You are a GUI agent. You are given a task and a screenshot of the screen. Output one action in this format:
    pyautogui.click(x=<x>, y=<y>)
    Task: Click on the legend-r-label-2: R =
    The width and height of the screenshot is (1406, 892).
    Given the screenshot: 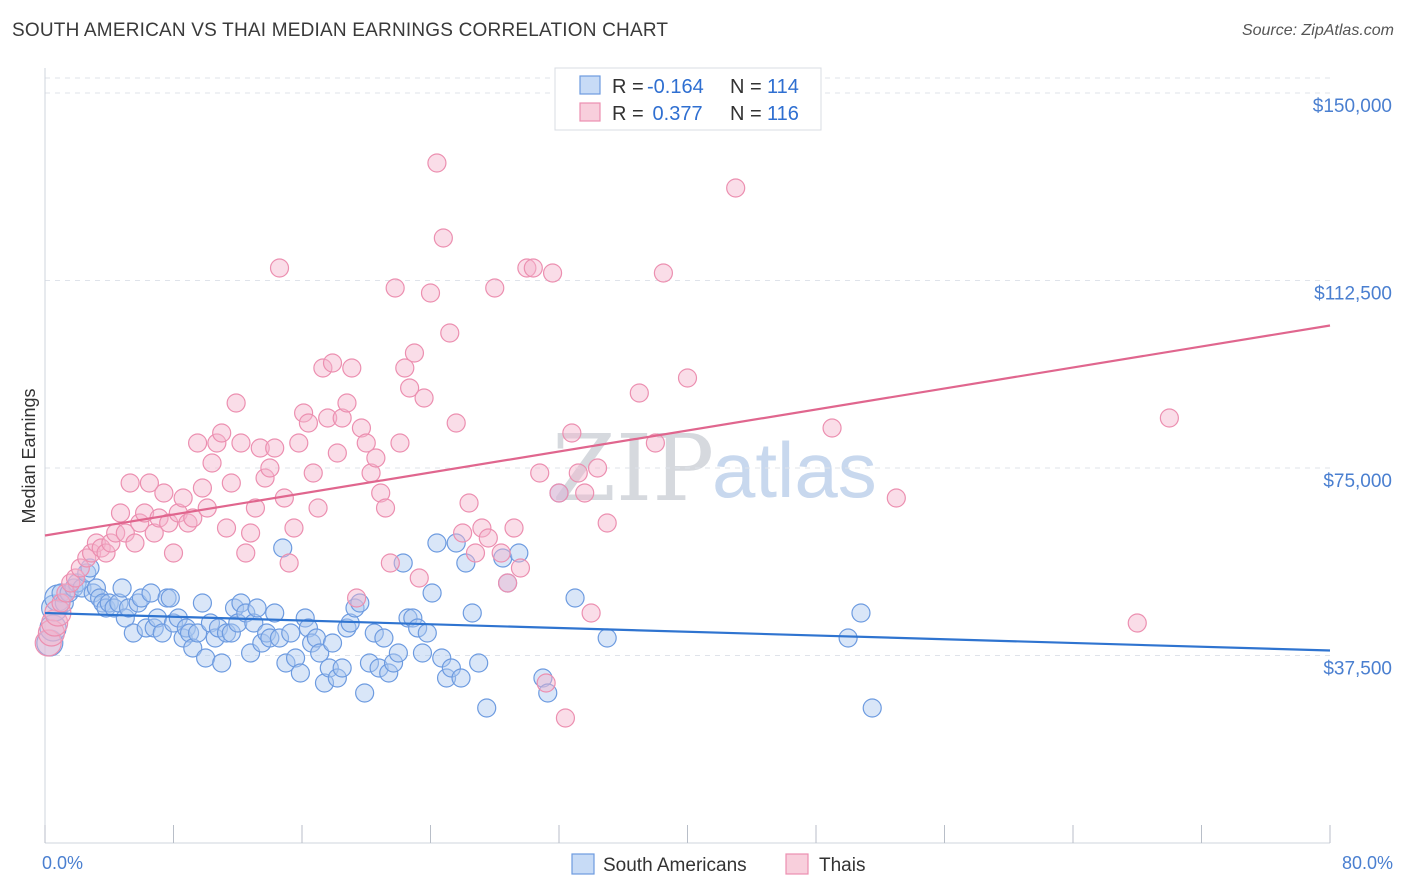 What is the action you would take?
    pyautogui.click(x=628, y=114)
    